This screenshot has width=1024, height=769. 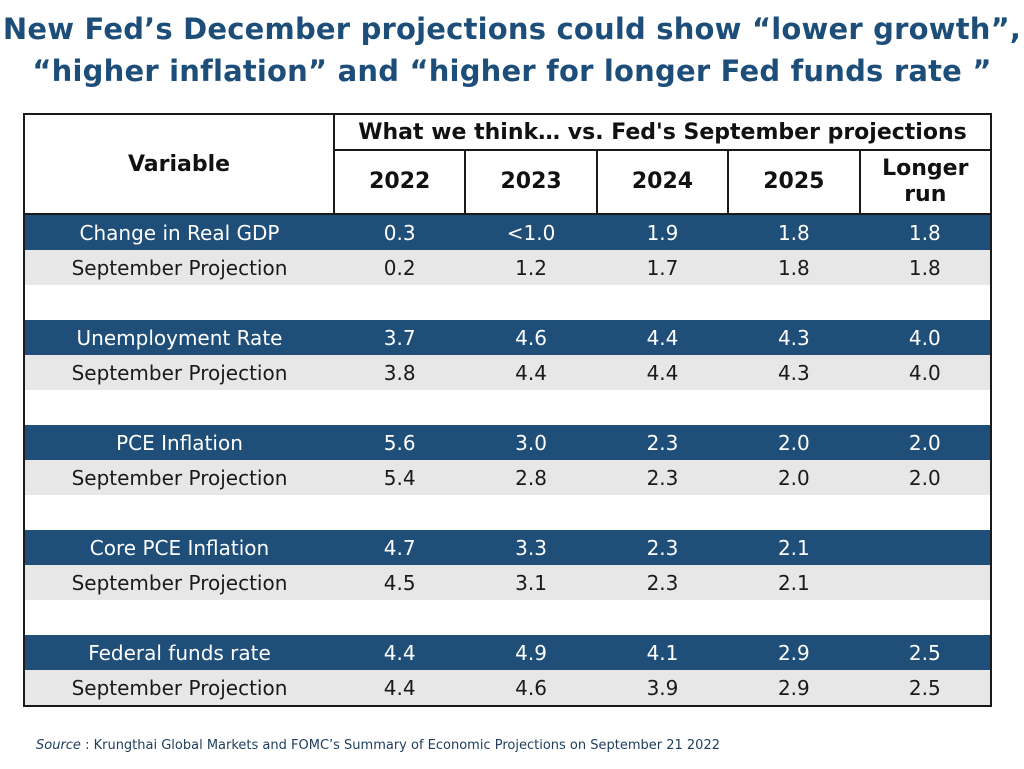 I want to click on row-label: PCE Inflation, so click(x=179, y=442).